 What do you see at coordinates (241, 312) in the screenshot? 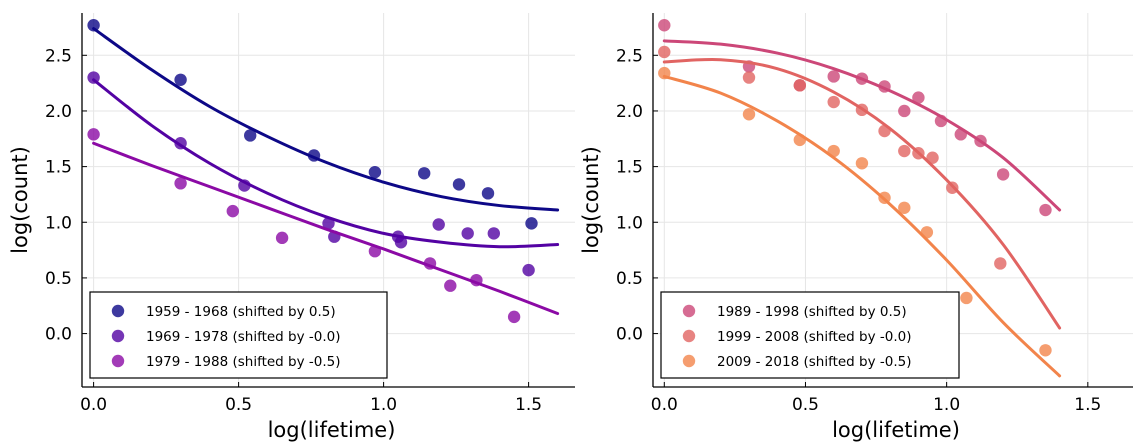
I see `legend-label-1: 1959 - 1968 (shifted by 0.5)` at bounding box center [241, 312].